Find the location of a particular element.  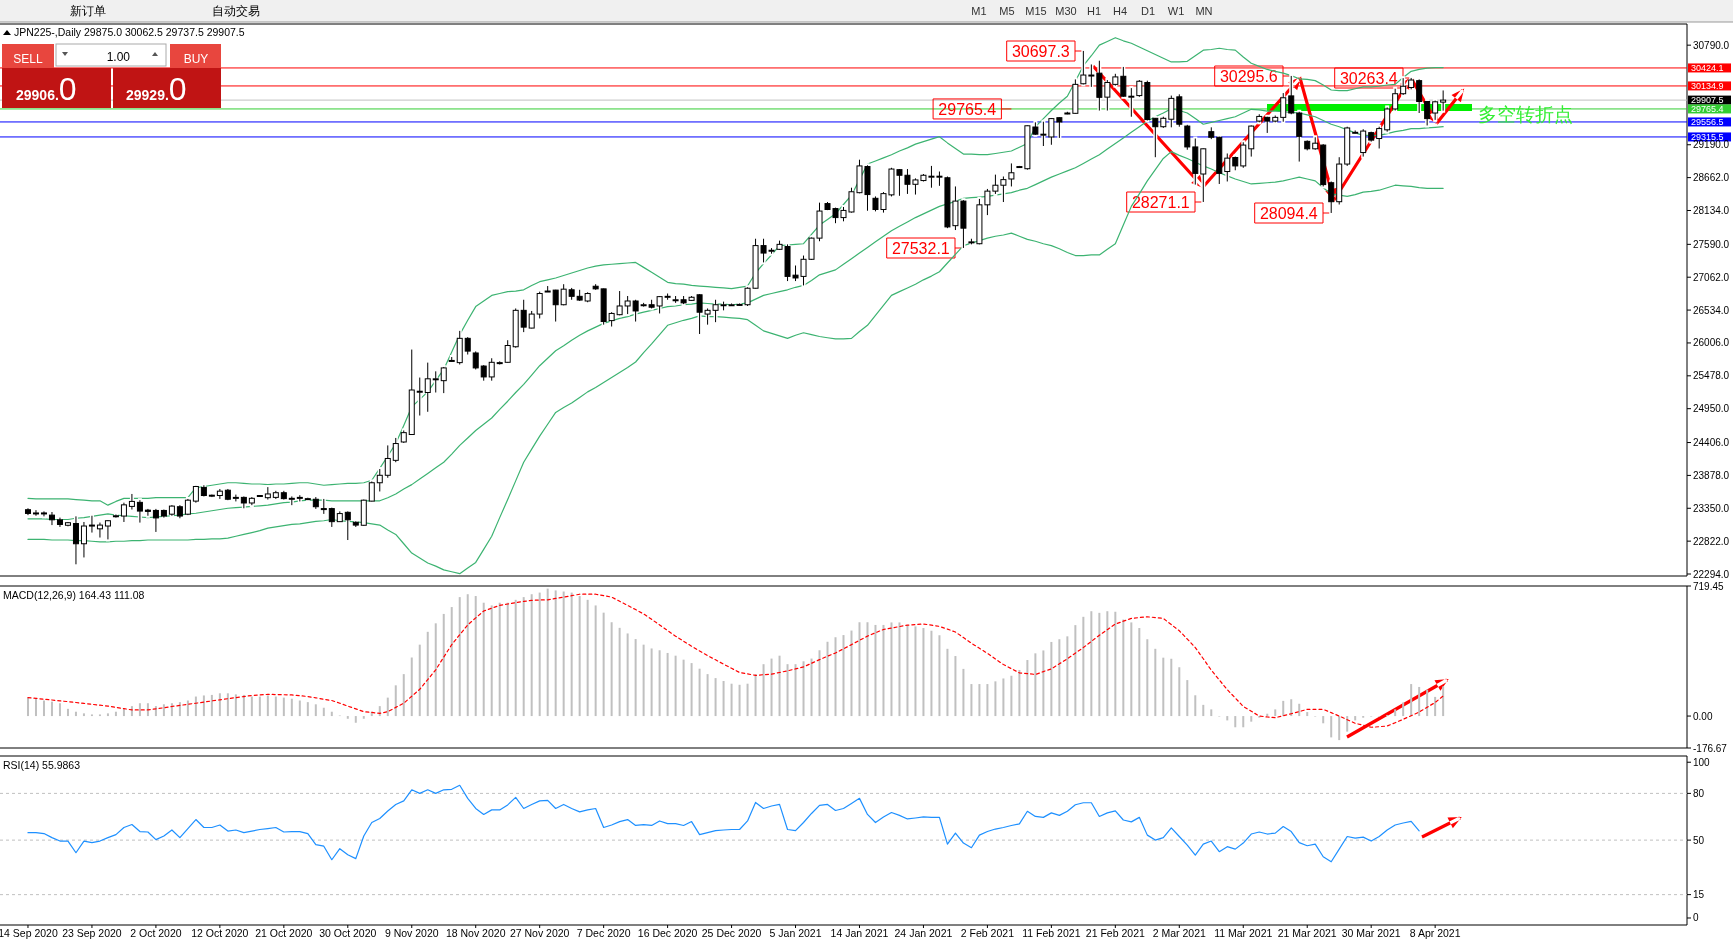

y-tick-label: 22822.0 is located at coordinates (1711, 541).